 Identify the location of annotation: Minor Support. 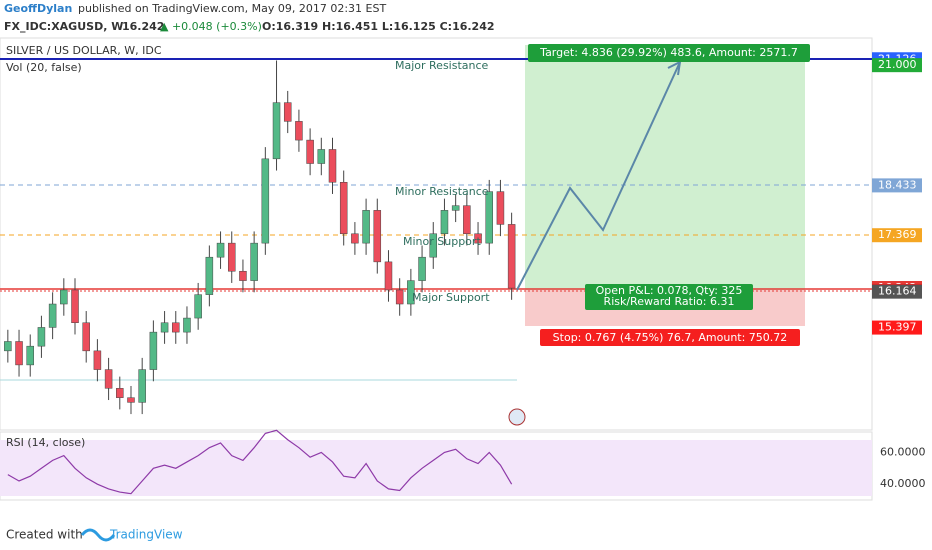
(442, 241).